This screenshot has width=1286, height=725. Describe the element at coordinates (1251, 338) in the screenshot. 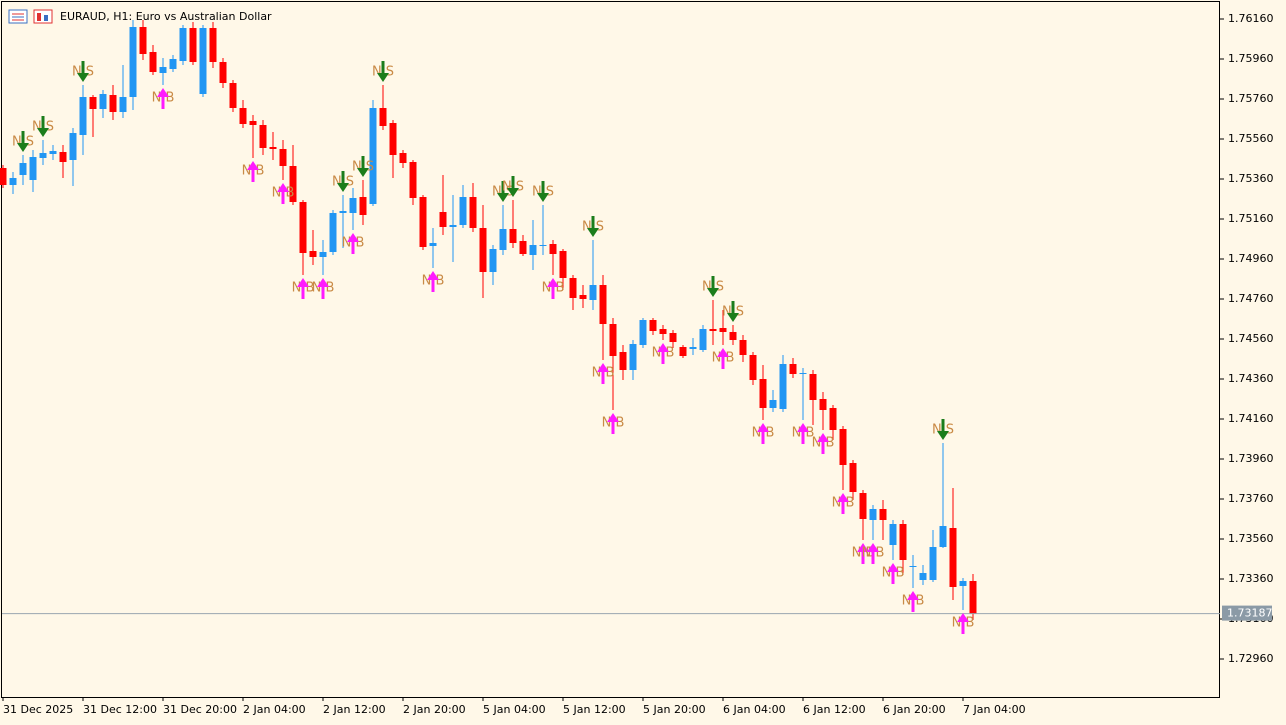

I see `y-tick-label: 1.74560` at that location.